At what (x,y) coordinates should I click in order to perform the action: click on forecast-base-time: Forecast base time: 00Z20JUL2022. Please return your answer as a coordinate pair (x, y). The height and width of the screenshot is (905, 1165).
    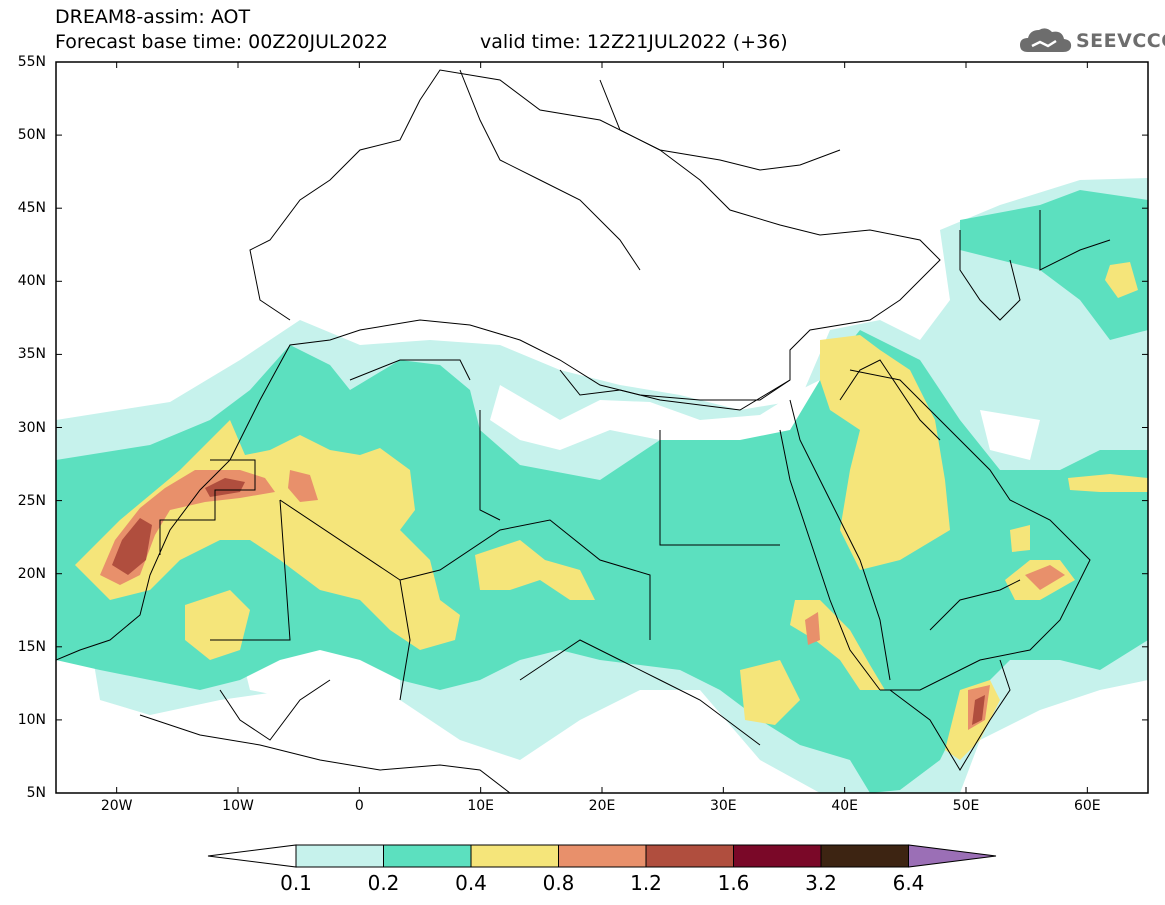
    Looking at the image, I should click on (221, 42).